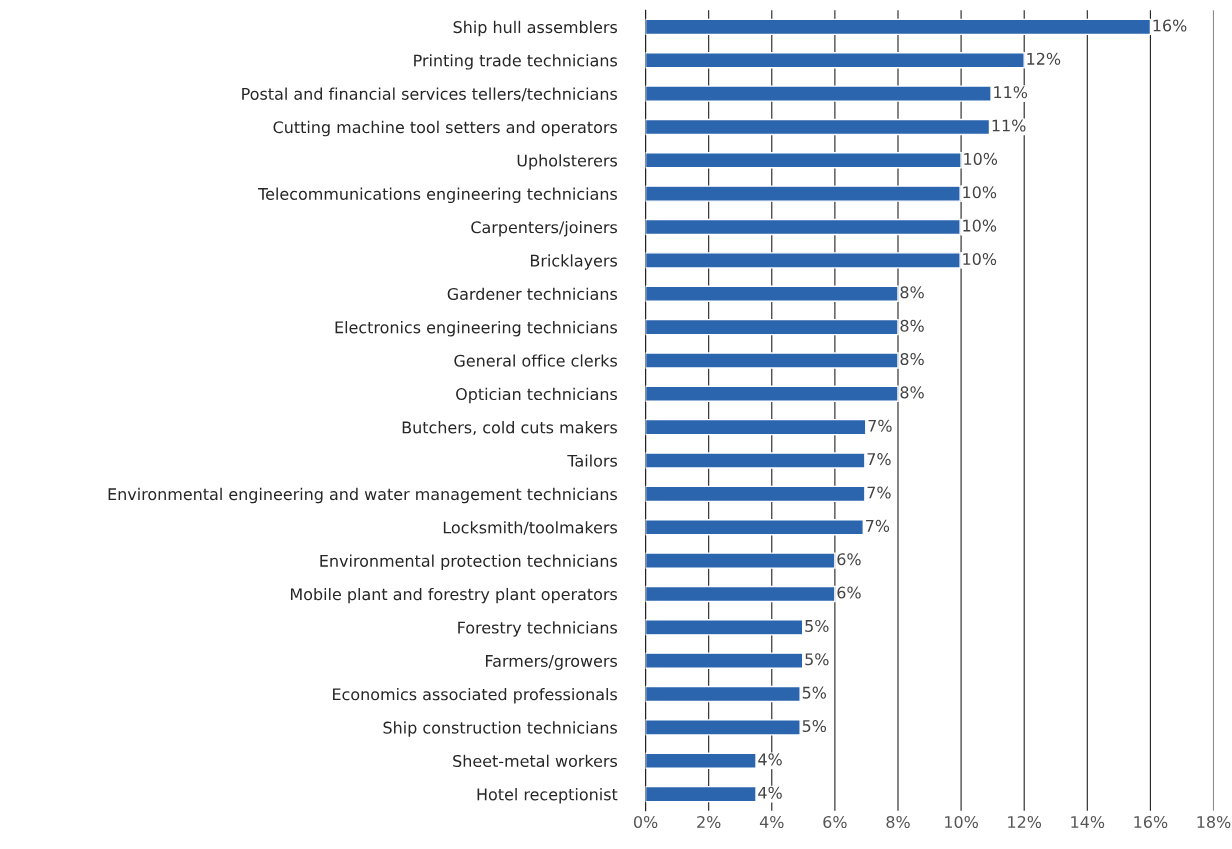  What do you see at coordinates (961, 822) in the screenshot?
I see `x-tick-label: 10%` at bounding box center [961, 822].